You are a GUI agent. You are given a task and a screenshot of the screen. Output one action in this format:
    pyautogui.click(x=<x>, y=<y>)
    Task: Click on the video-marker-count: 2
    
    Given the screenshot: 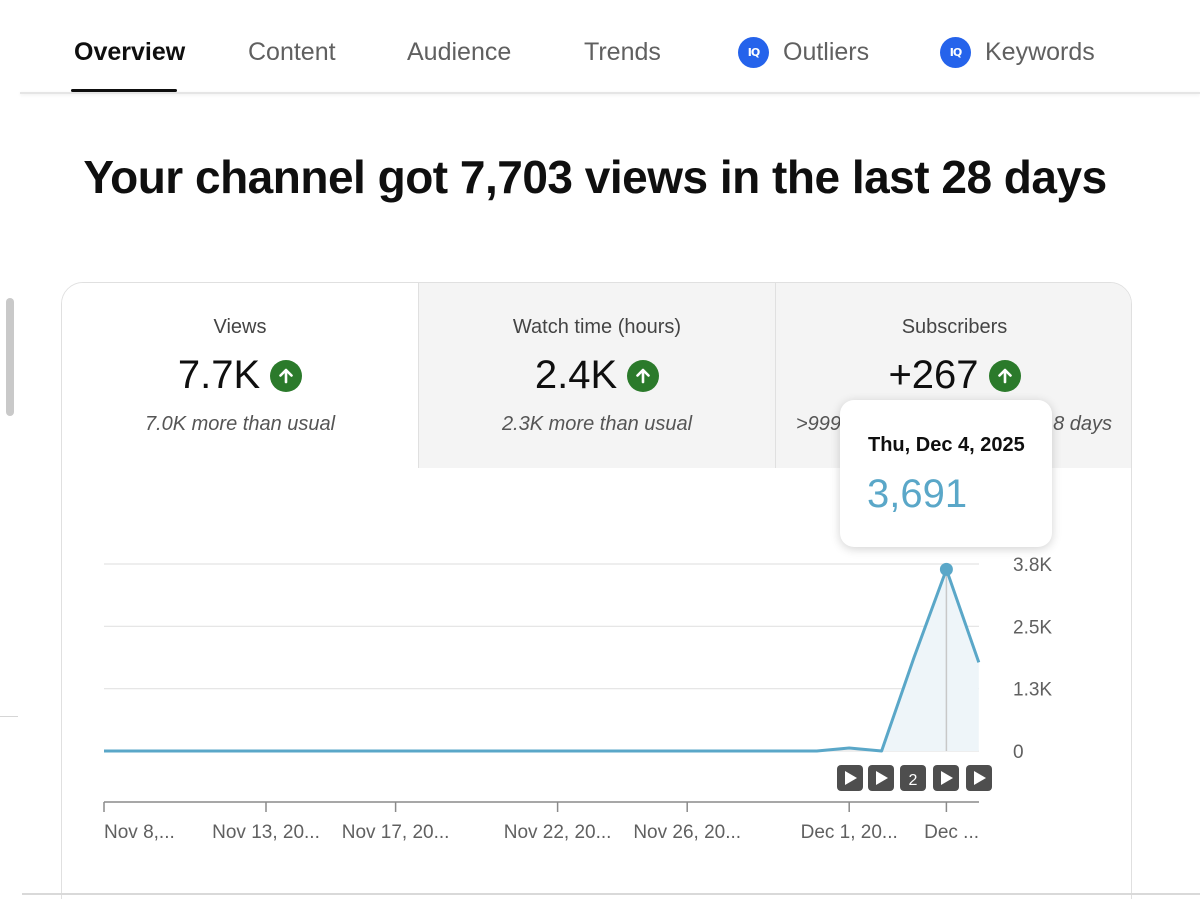 What is the action you would take?
    pyautogui.click(x=913, y=780)
    